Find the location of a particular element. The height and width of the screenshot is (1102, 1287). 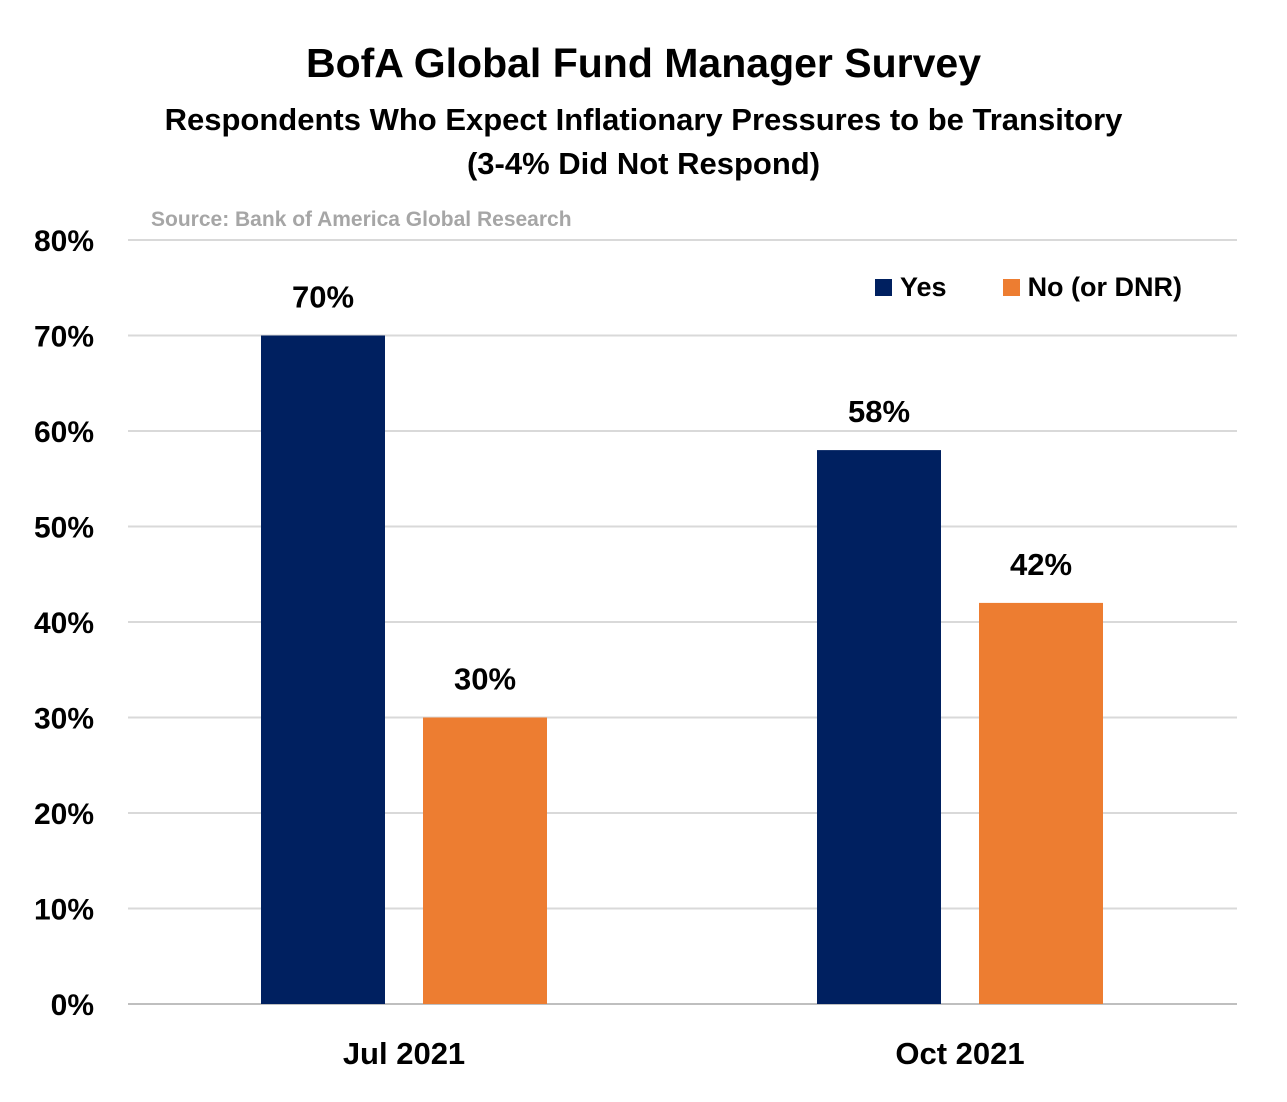

y-tick-label-40: 40% is located at coordinates (64, 623).